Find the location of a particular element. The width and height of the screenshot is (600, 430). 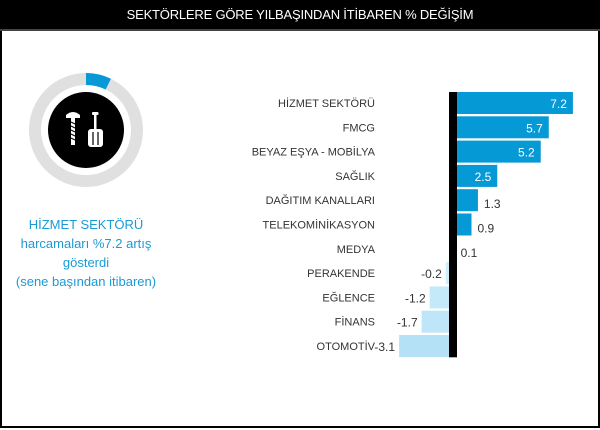

category-label: PERAKENDE is located at coordinates (341, 274).